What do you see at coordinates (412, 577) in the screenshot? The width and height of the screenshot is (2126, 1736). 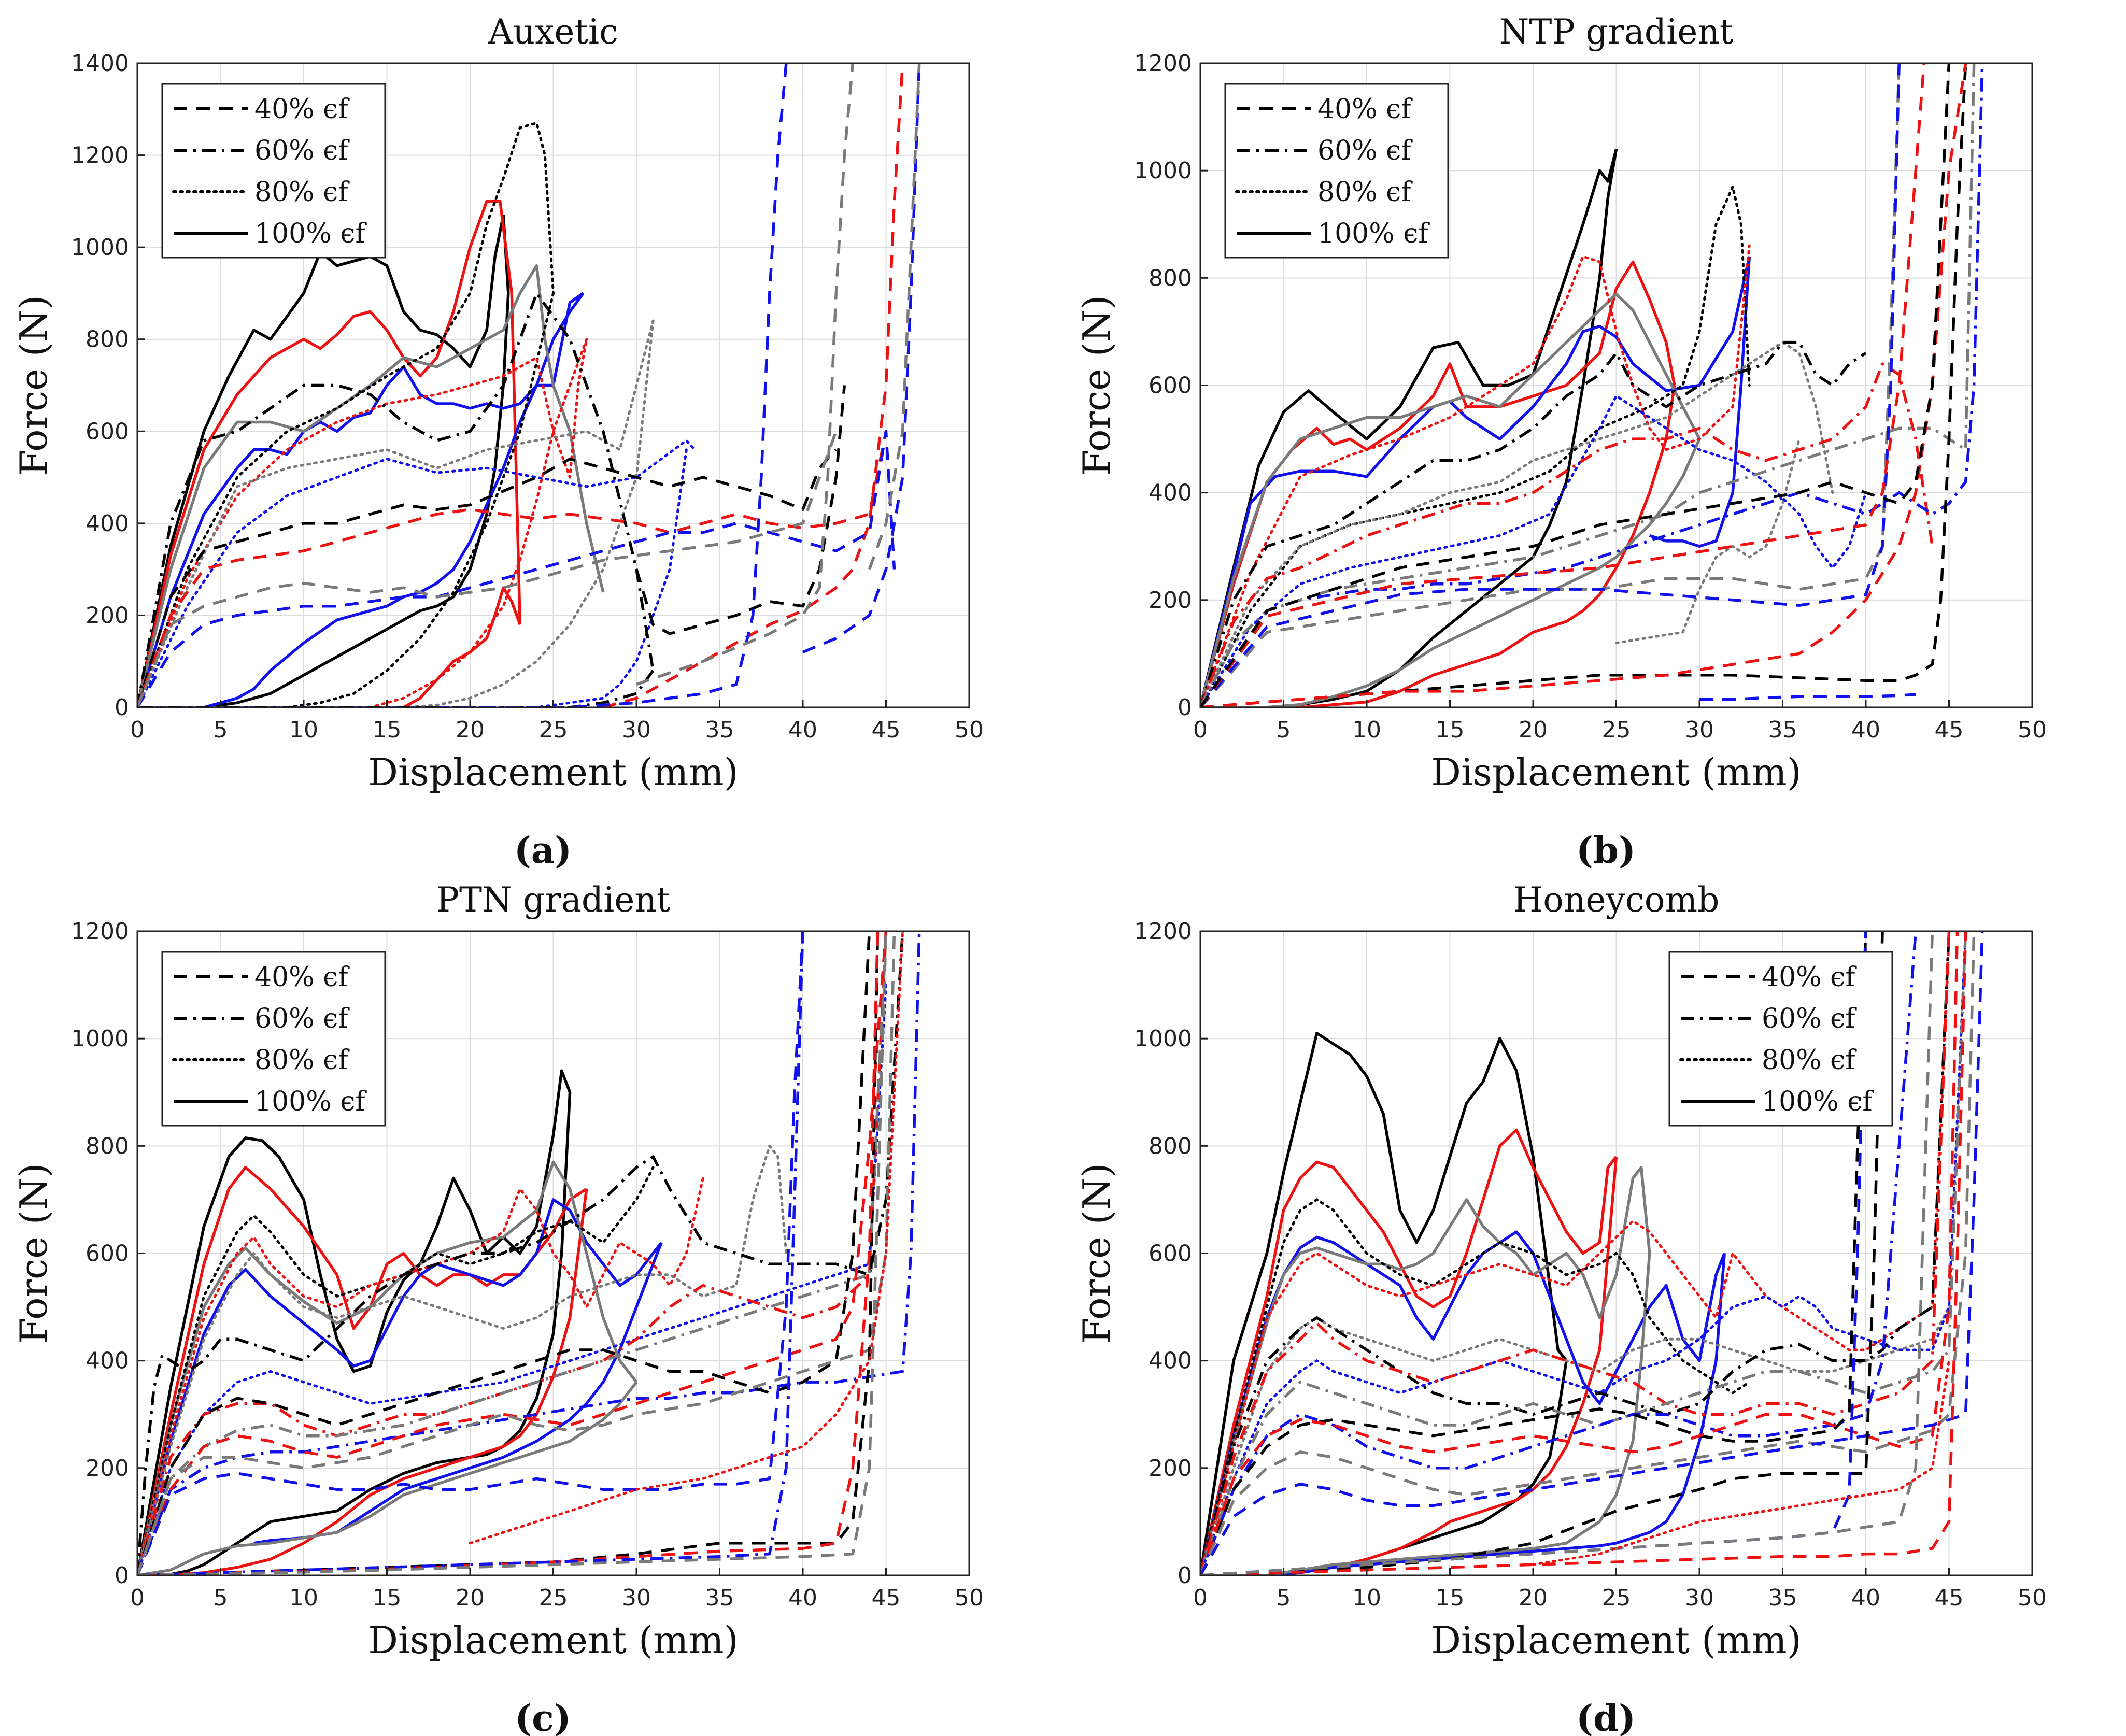 I see `series-line-blue-80-unloading` at bounding box center [412, 577].